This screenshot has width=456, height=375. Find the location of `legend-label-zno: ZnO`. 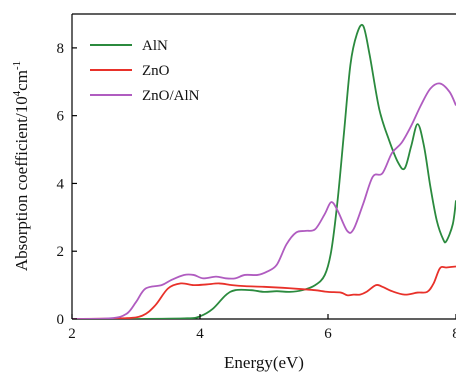

legend-label-zno: ZnO is located at coordinates (156, 71).